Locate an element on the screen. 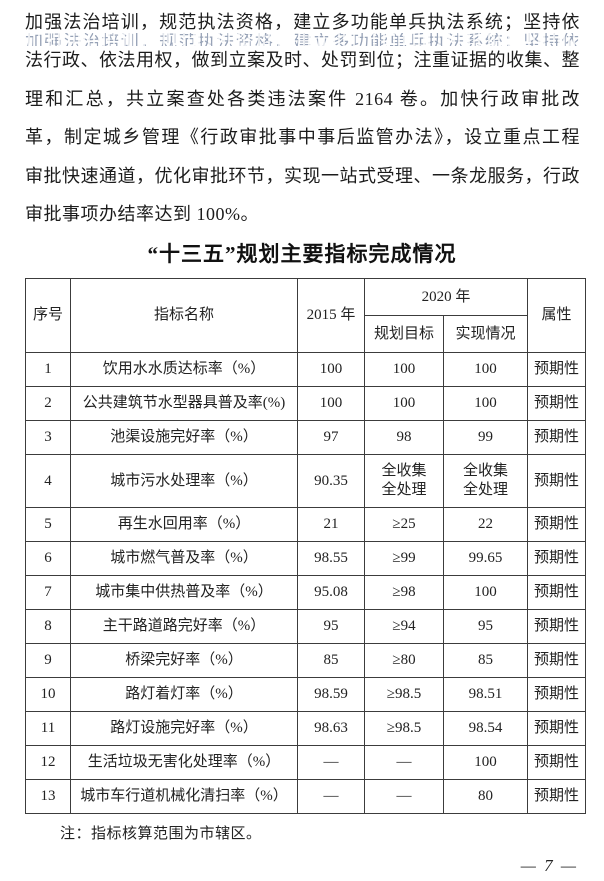 This screenshot has width=604, height=881. paragraph-line: 审批事项办结率达到 100%。 is located at coordinates (142, 213).